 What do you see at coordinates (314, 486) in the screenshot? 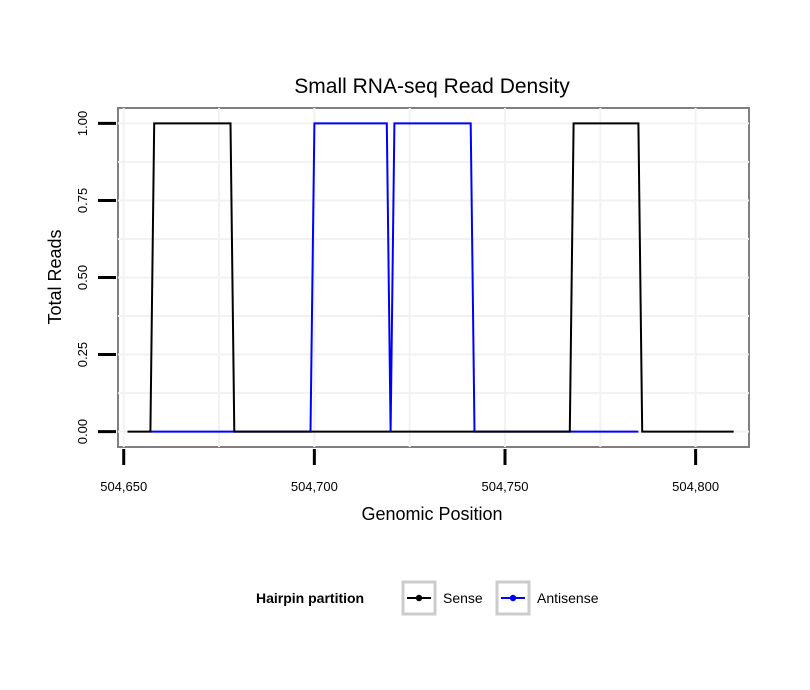
I see `x-tick-label: 504,700` at bounding box center [314, 486].